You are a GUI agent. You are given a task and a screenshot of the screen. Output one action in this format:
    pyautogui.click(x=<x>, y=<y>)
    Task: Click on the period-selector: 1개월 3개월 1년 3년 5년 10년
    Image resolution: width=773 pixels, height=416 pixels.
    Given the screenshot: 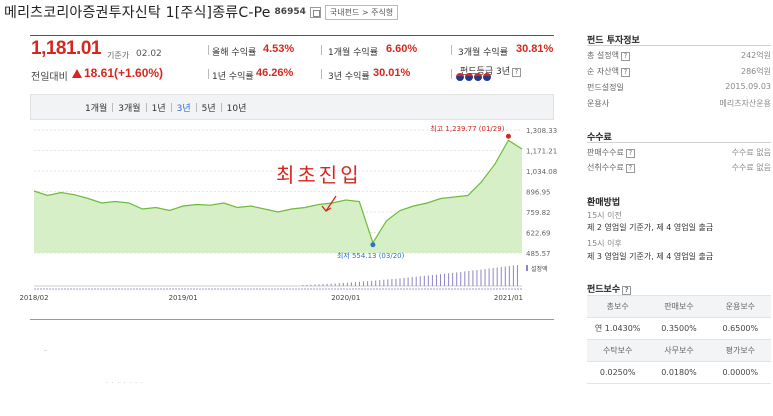 What is the action you would take?
    pyautogui.click(x=292, y=107)
    